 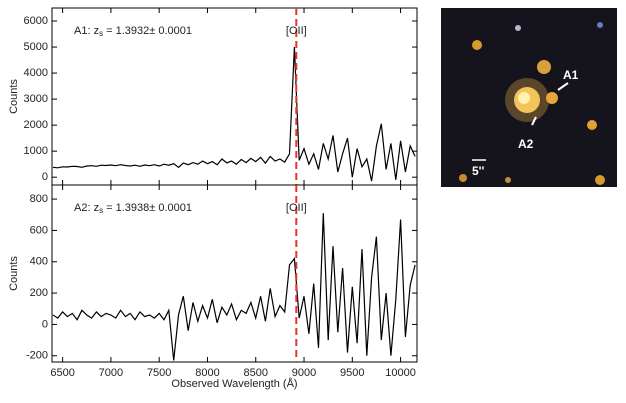 What do you see at coordinates (524, 98) in the screenshot?
I see `galaxy-core` at bounding box center [524, 98].